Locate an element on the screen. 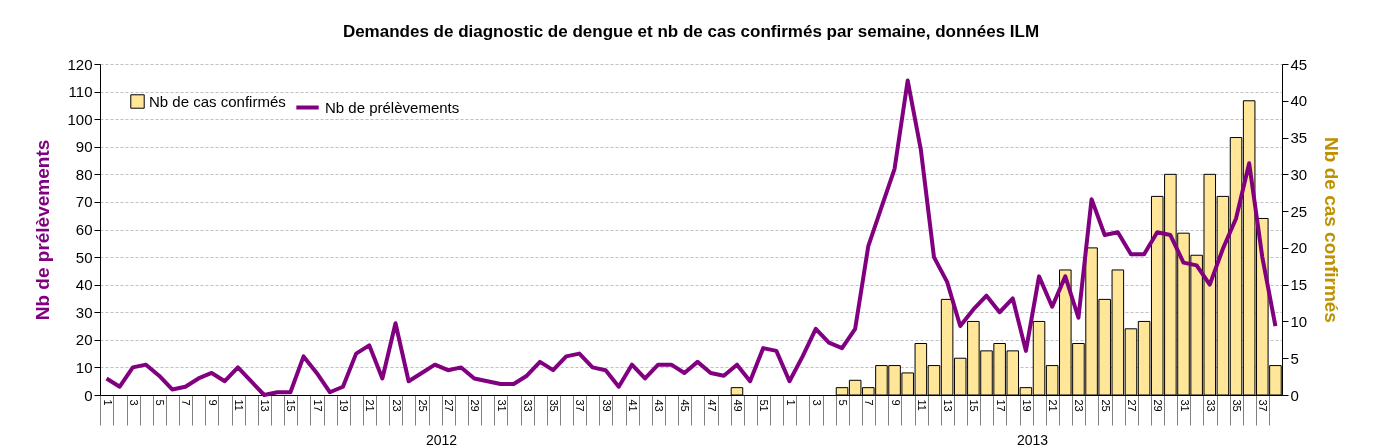  y-tick-label: 30 is located at coordinates (84, 312).